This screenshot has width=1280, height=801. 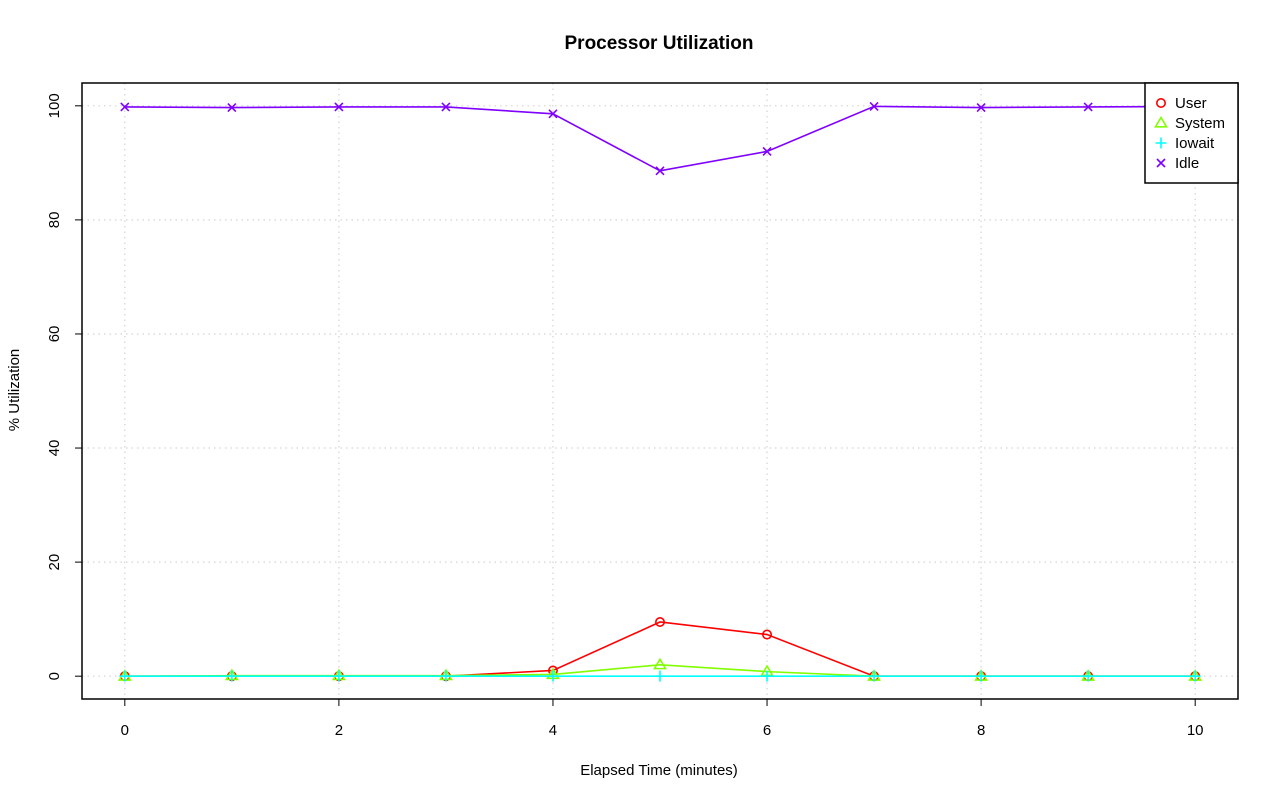 I want to click on x-tick-label: 0, so click(x=125, y=730).